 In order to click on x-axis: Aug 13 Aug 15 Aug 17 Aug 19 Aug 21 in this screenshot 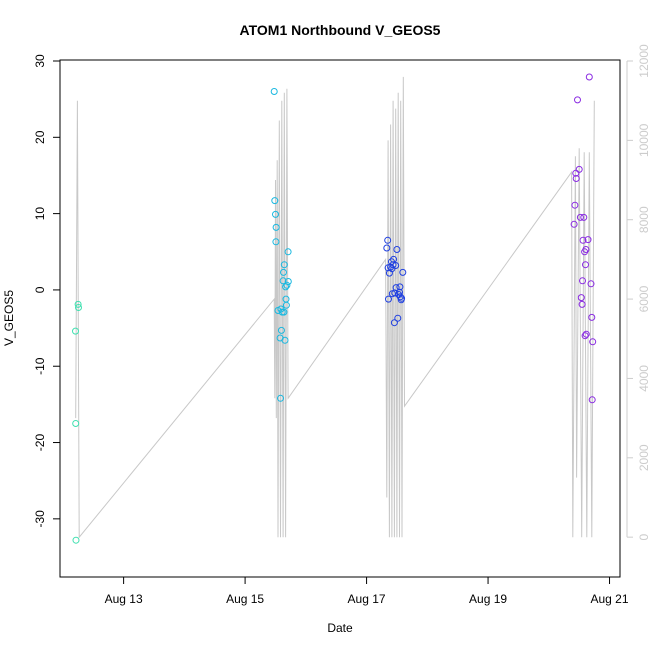, I will do `click(367, 591)`.